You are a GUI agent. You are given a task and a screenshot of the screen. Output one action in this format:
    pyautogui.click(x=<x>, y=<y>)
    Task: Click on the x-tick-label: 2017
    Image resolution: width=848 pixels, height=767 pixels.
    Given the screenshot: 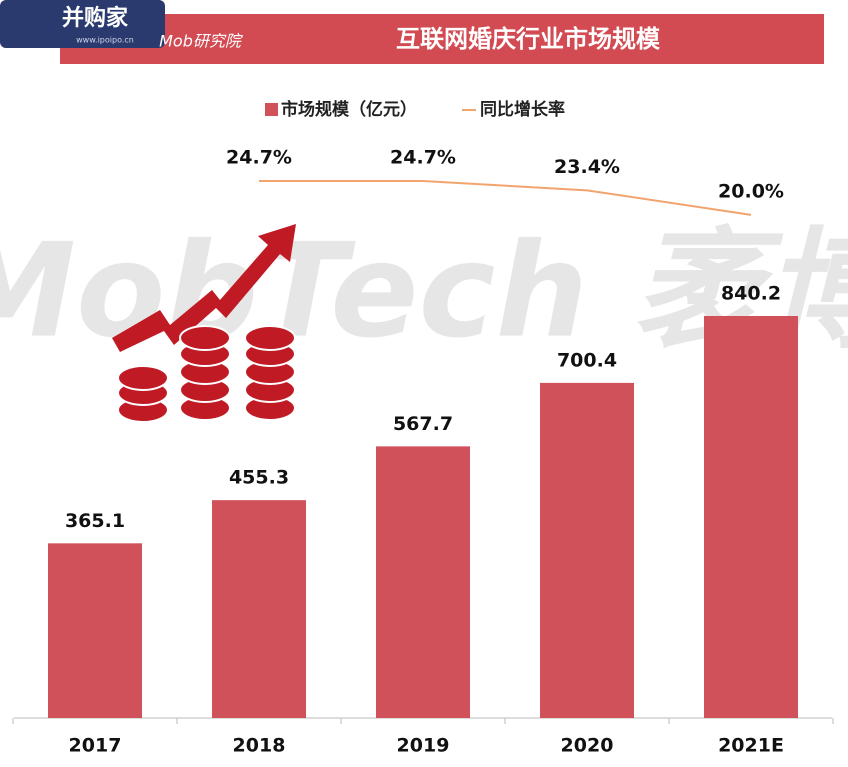 What is the action you would take?
    pyautogui.click(x=95, y=746)
    